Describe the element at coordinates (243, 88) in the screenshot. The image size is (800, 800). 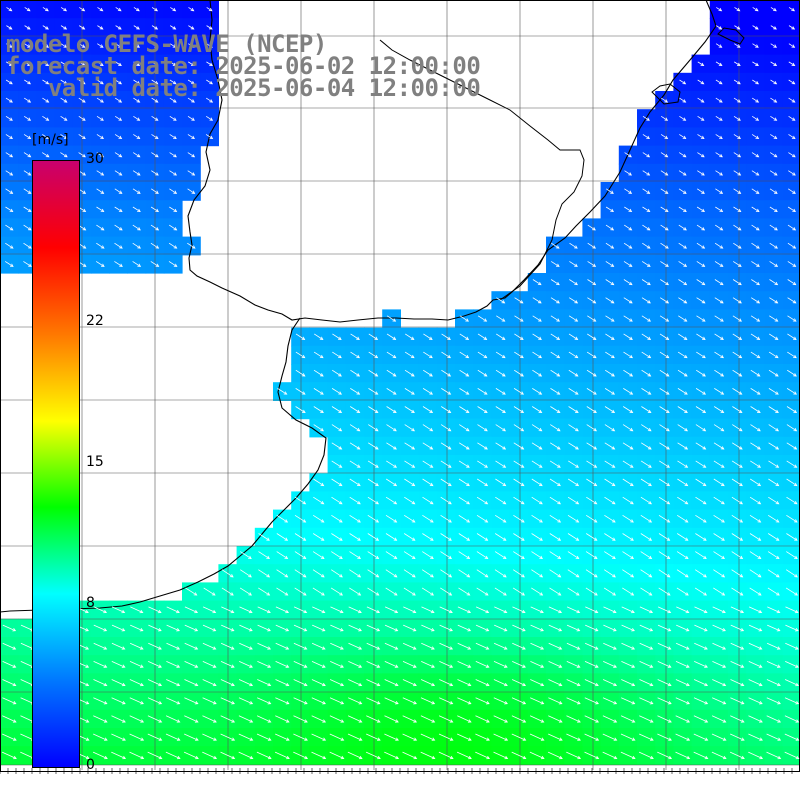
I see `title-valid-date: valid date: 2025-06-04 12:00:00` at that location.